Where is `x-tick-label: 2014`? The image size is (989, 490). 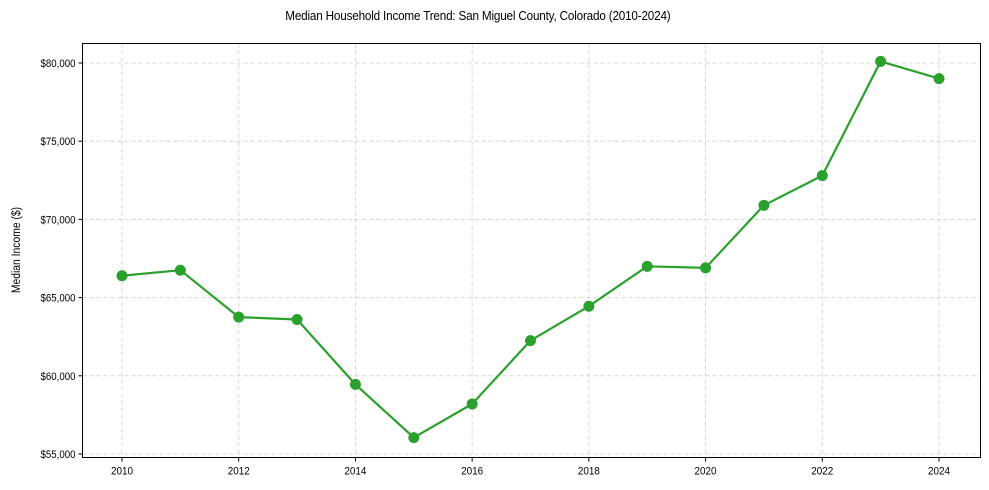 x-tick-label: 2014 is located at coordinates (355, 472).